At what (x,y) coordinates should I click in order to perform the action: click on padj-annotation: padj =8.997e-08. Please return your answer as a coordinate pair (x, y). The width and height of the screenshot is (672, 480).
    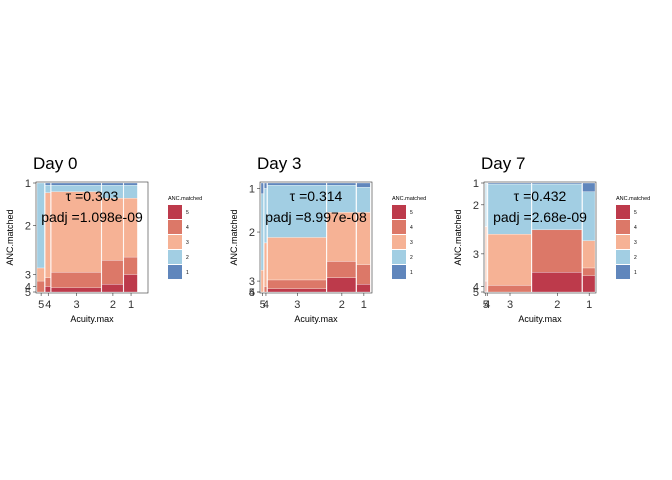
    Looking at the image, I should click on (316, 217).